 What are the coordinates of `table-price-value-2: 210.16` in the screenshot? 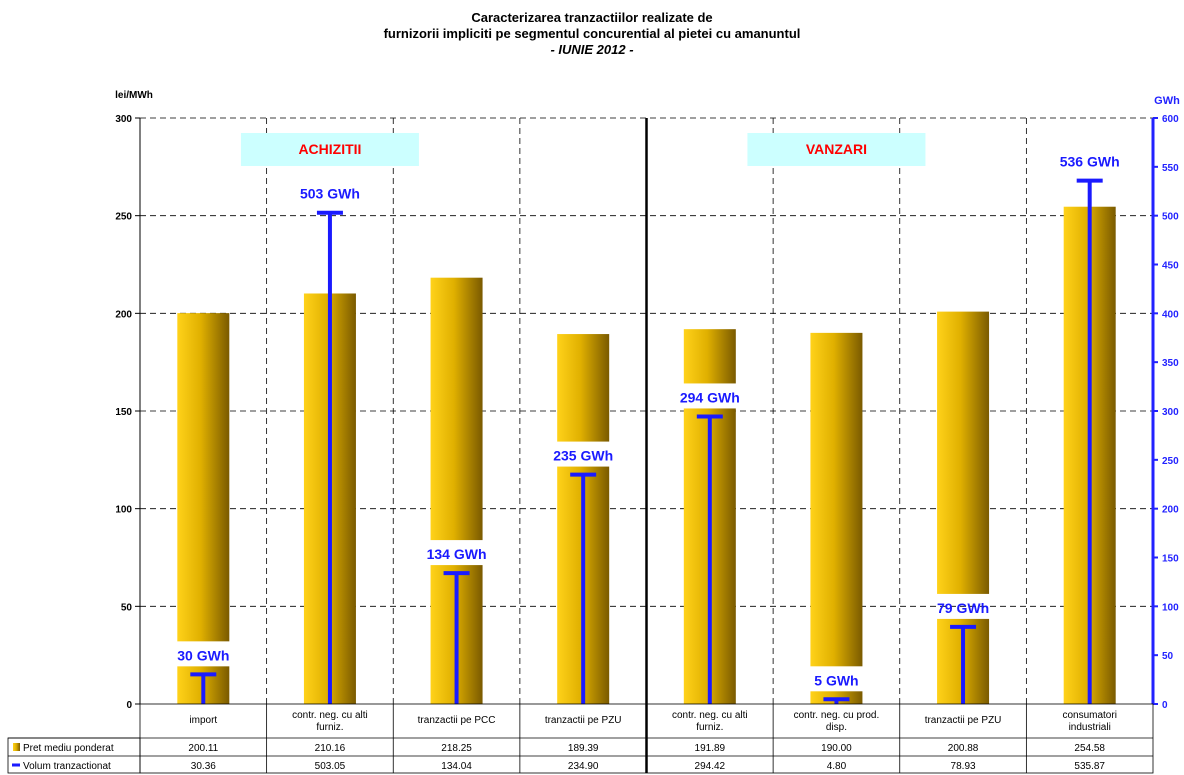 It's located at (330, 748).